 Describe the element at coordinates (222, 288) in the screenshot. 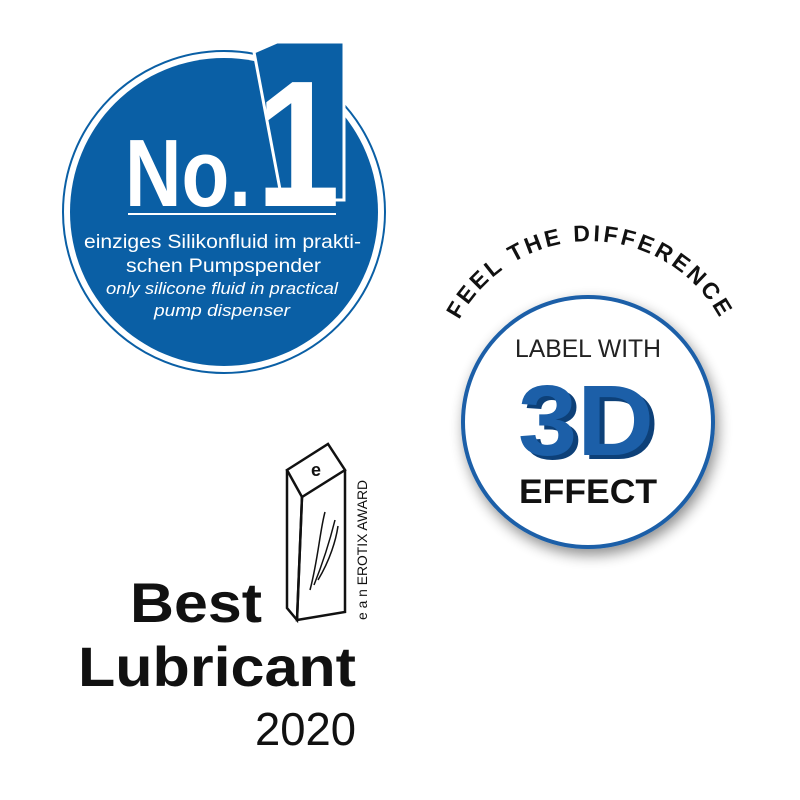

I see `english-line-1: only silicone fluid in practical` at that location.